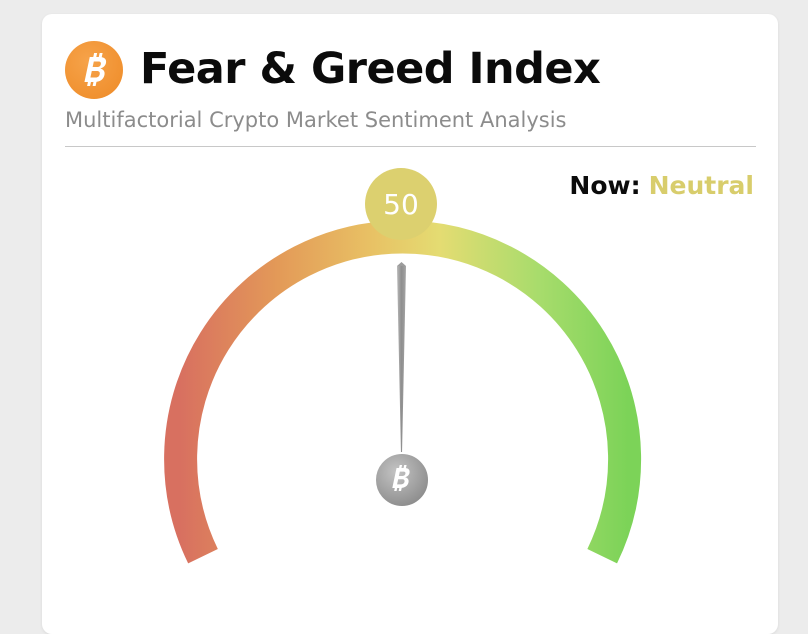 The width and height of the screenshot is (808, 634). I want to click on gauge-needle, so click(401, 370).